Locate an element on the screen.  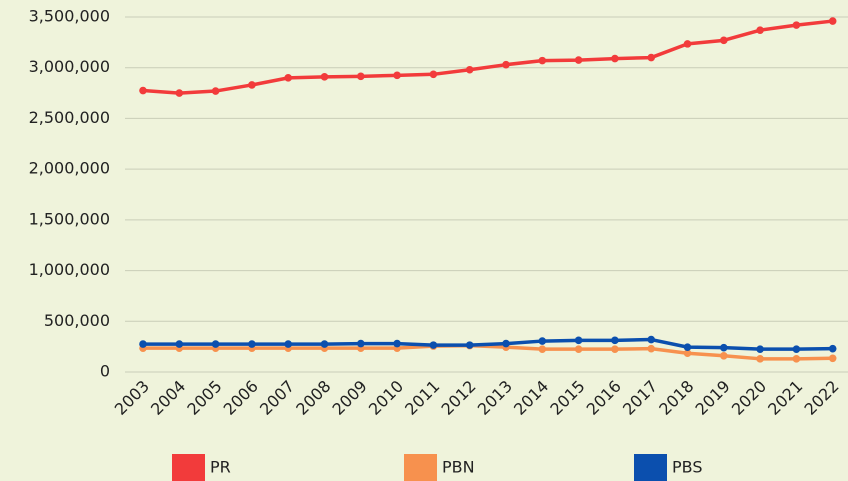
legend-label: PBS is located at coordinates (687, 467).